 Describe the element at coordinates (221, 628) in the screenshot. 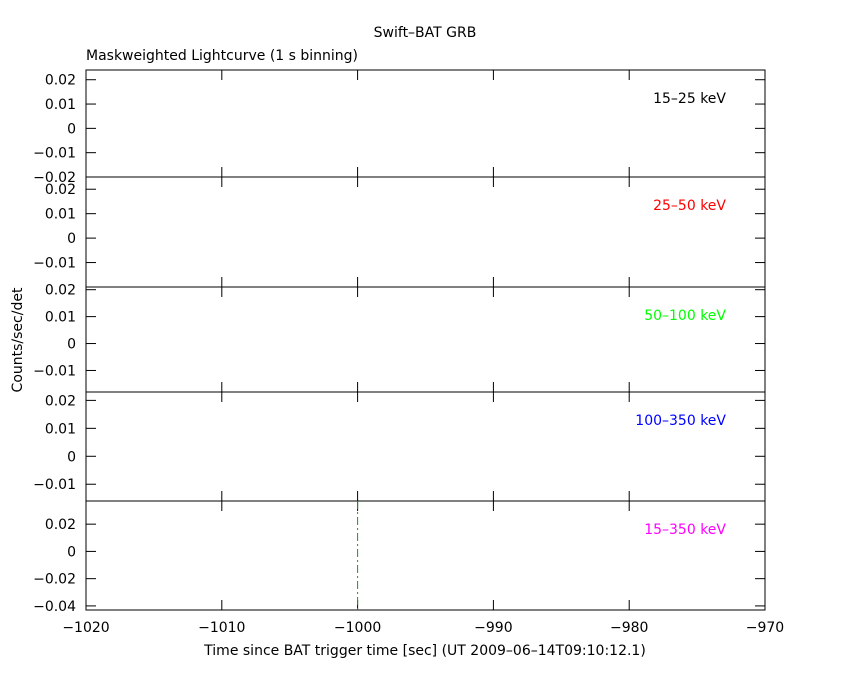

I see `x-tick-label: −1010` at that location.